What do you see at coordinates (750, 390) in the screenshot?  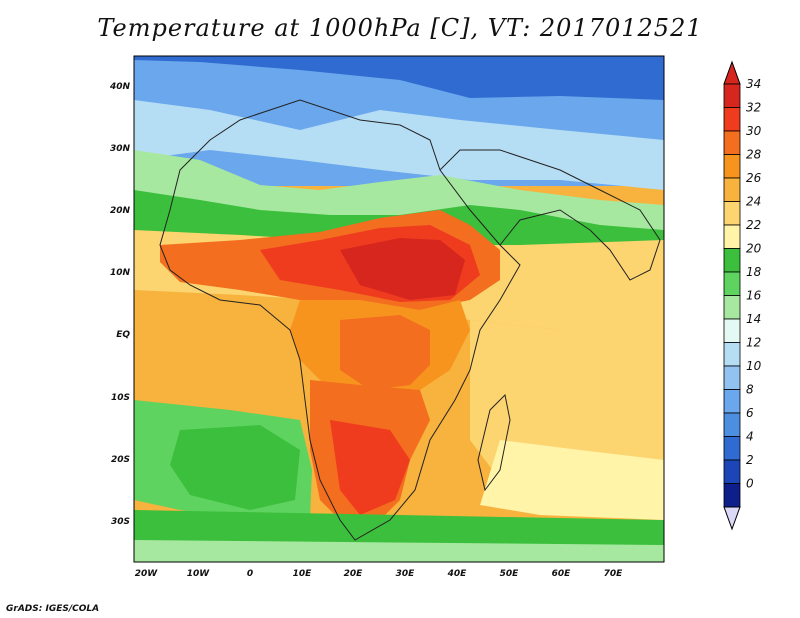 I see `colorbar-label: 8` at bounding box center [750, 390].